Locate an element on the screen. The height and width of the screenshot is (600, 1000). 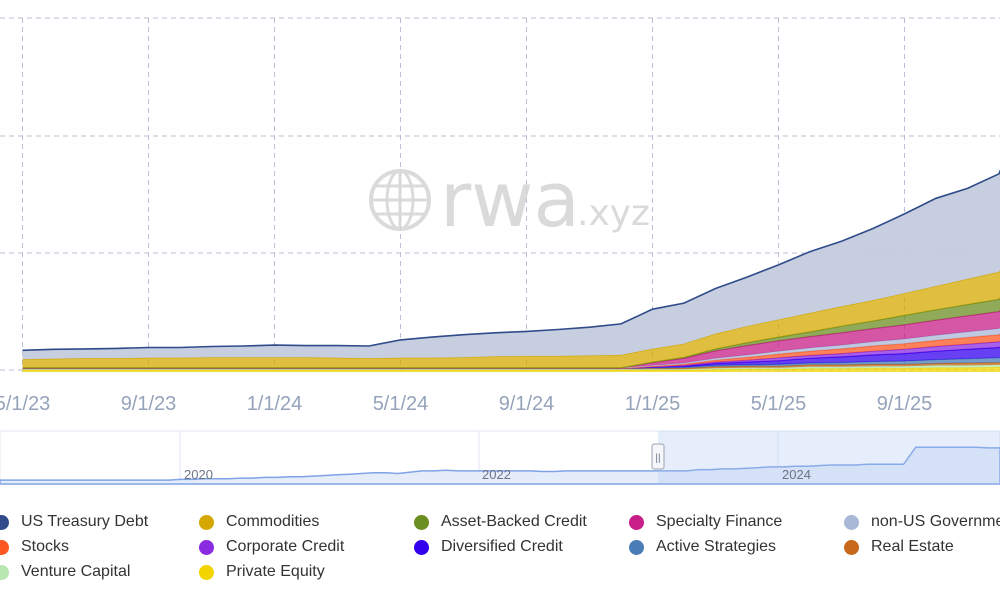
x-tick-label: 9/1/23 is located at coordinates (149, 404).